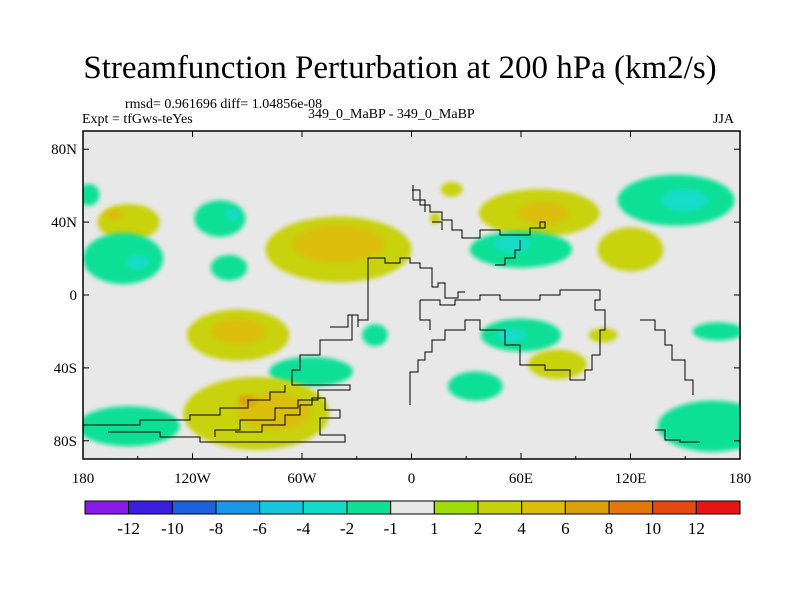 The height and width of the screenshot is (600, 800). I want to click on right-subtitle: JJA, so click(724, 119).